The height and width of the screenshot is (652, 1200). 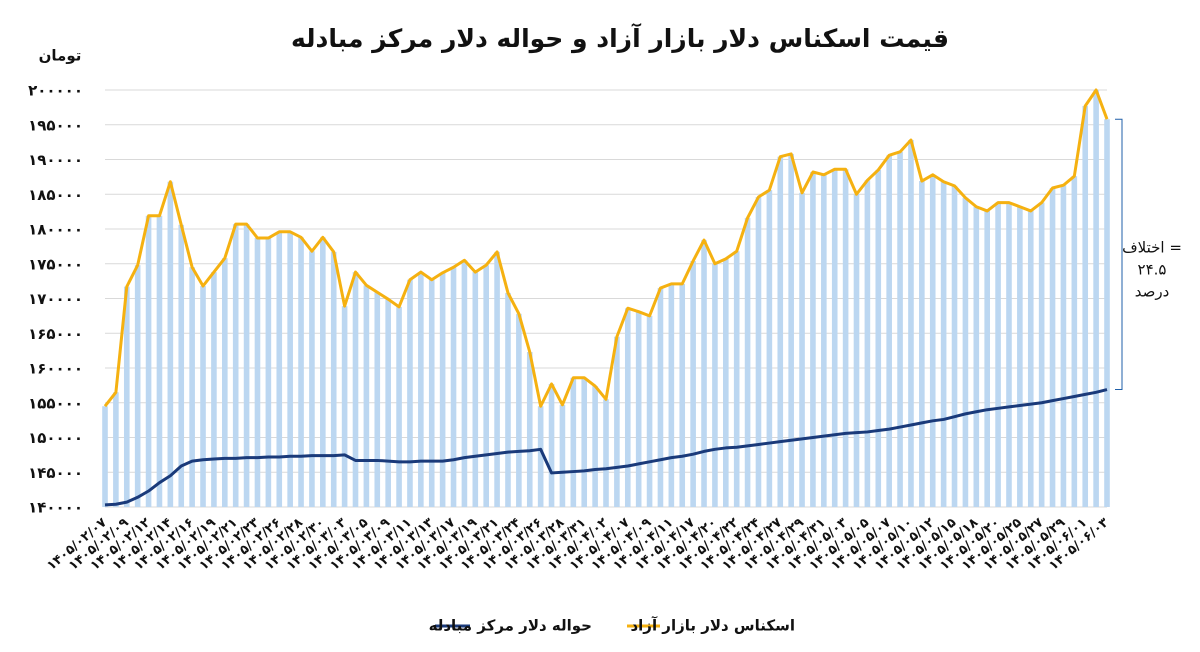 I want to click on y-tick-label: ۱۶۰۰۰۰, so click(x=55, y=369).